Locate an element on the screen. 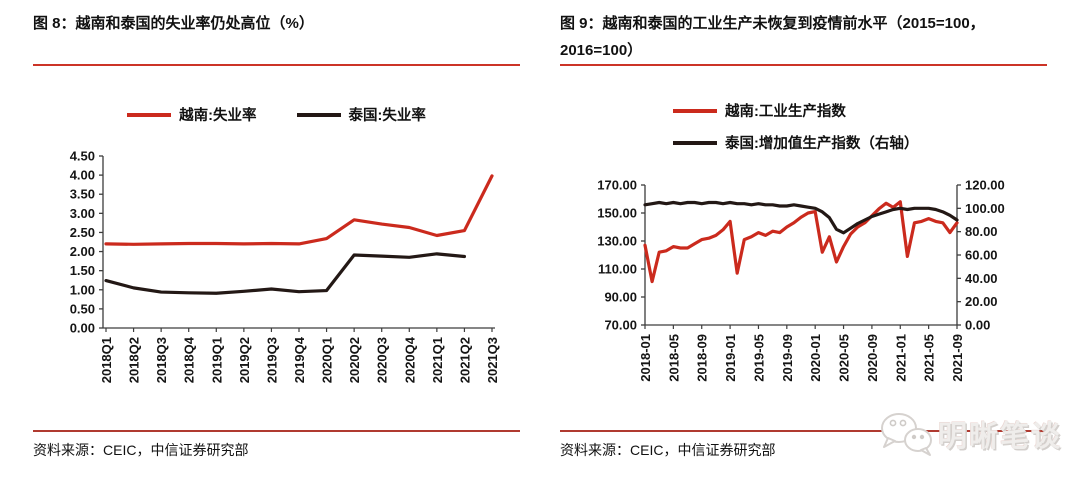 The width and height of the screenshot is (1080, 488). svg-text: 2021-01 is located at coordinates (900, 358).